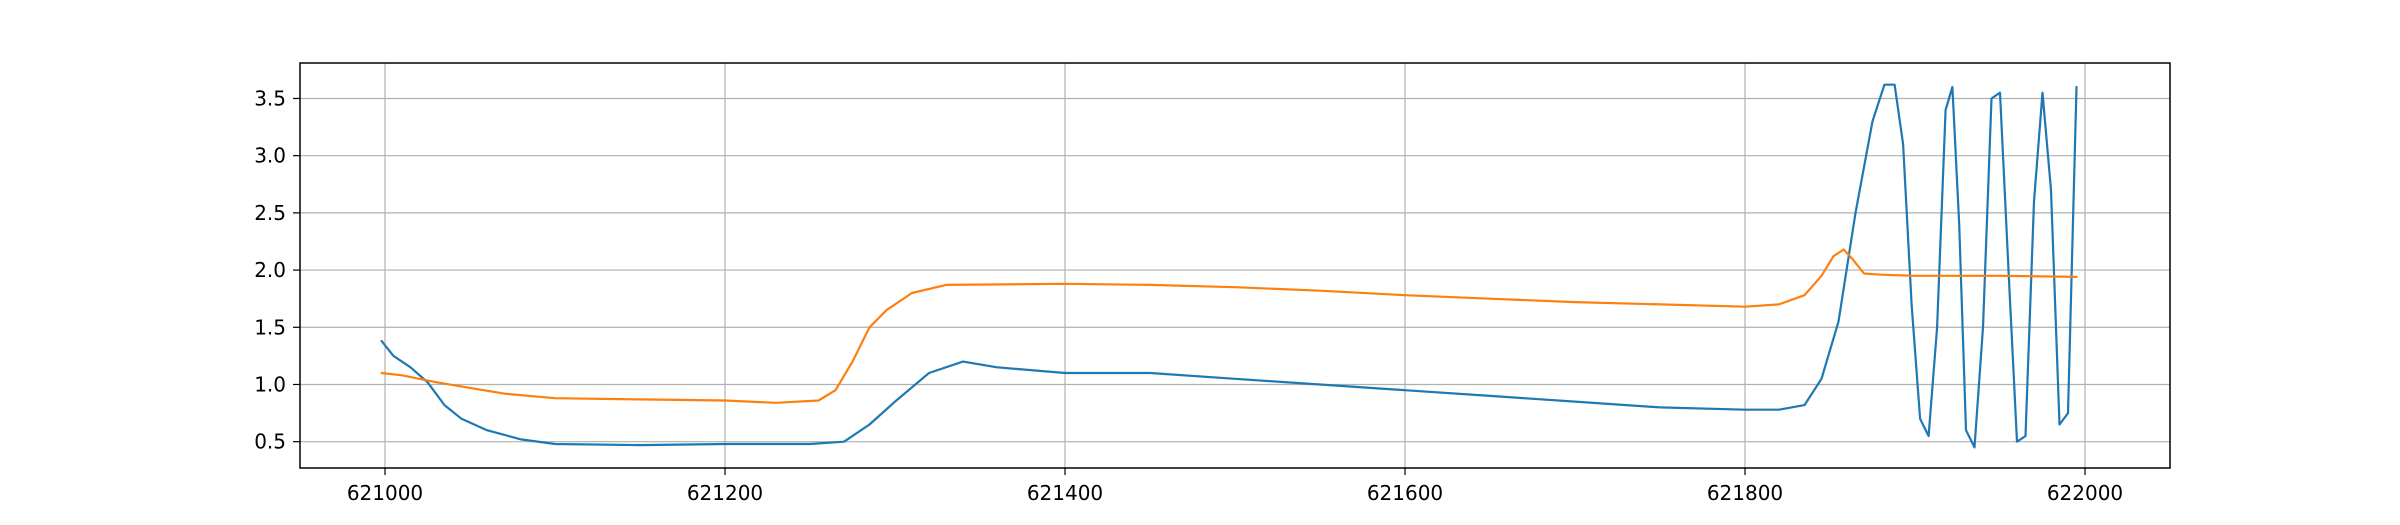 This screenshot has height=525, width=2400. Describe the element at coordinates (1405, 493) in the screenshot. I see `x-tick-label: 621600` at that location.